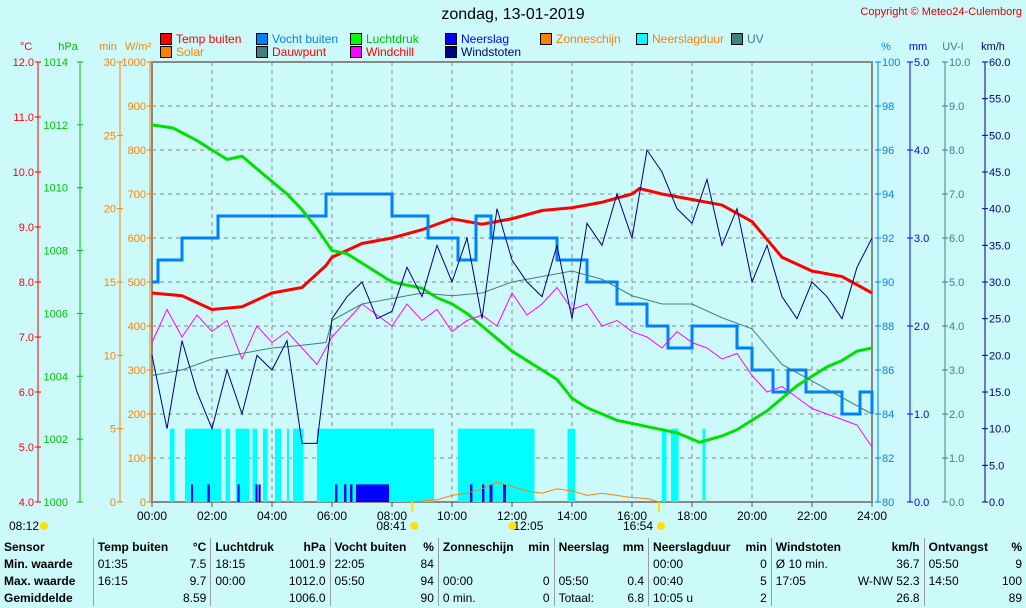 This screenshot has width=1026, height=608. Describe the element at coordinates (143, 503) in the screenshot. I see `axis-tick-label: 0` at that location.